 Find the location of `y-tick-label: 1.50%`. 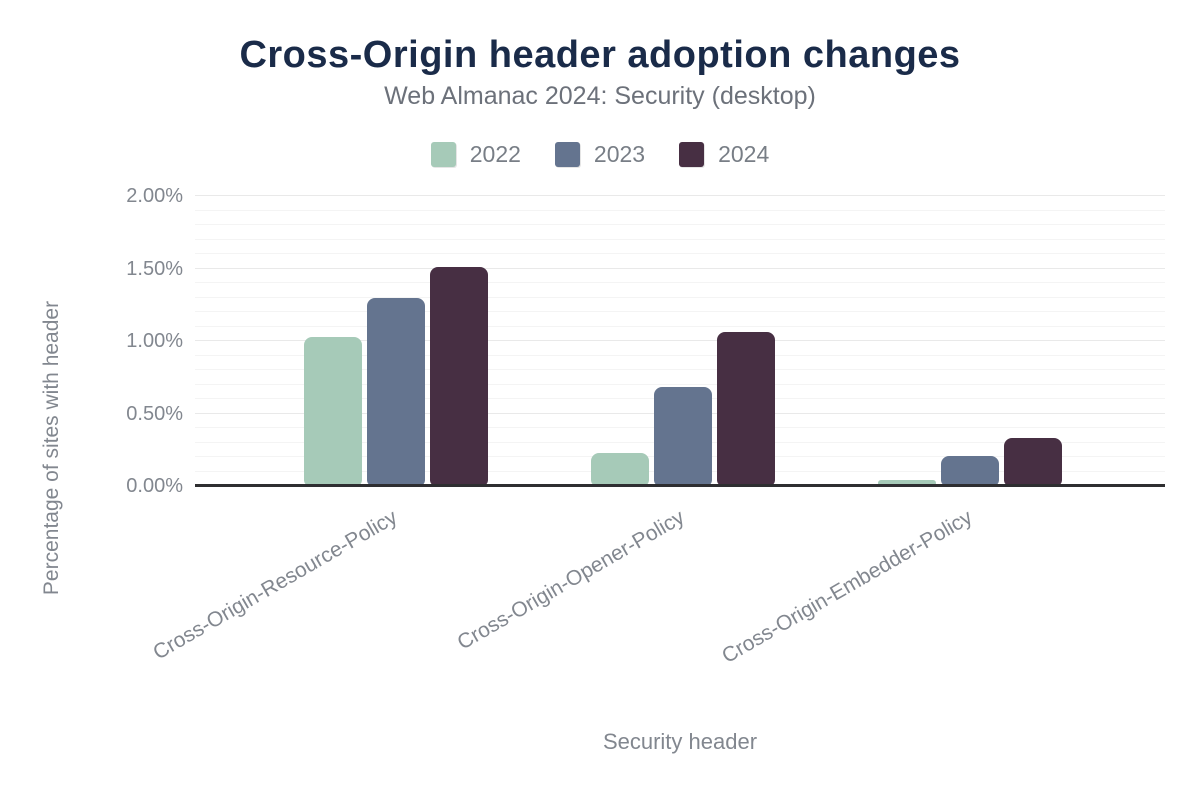

y-tick-label: 1.50% is located at coordinates (154, 268).